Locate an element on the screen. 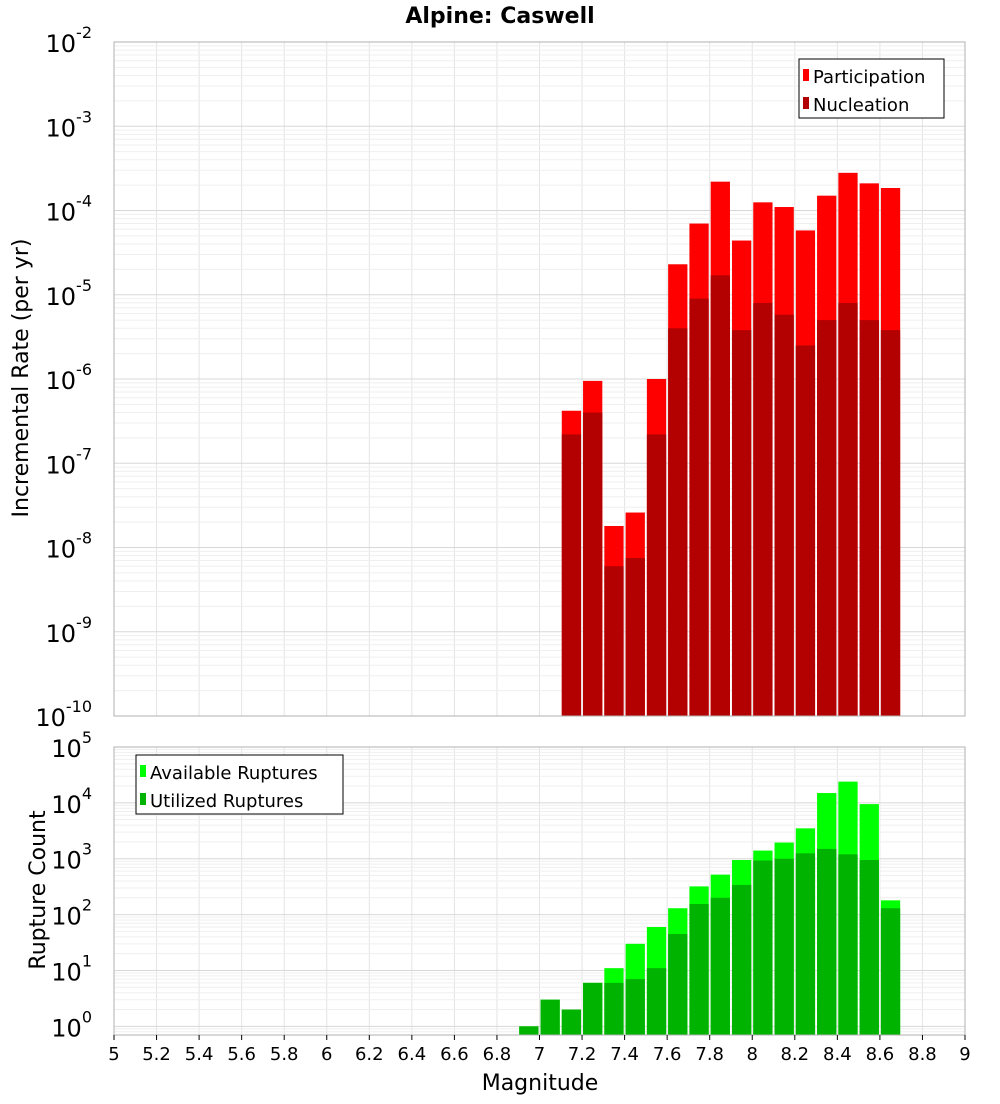  y-tick-label: 10⁻⁸ is located at coordinates (69, 546).